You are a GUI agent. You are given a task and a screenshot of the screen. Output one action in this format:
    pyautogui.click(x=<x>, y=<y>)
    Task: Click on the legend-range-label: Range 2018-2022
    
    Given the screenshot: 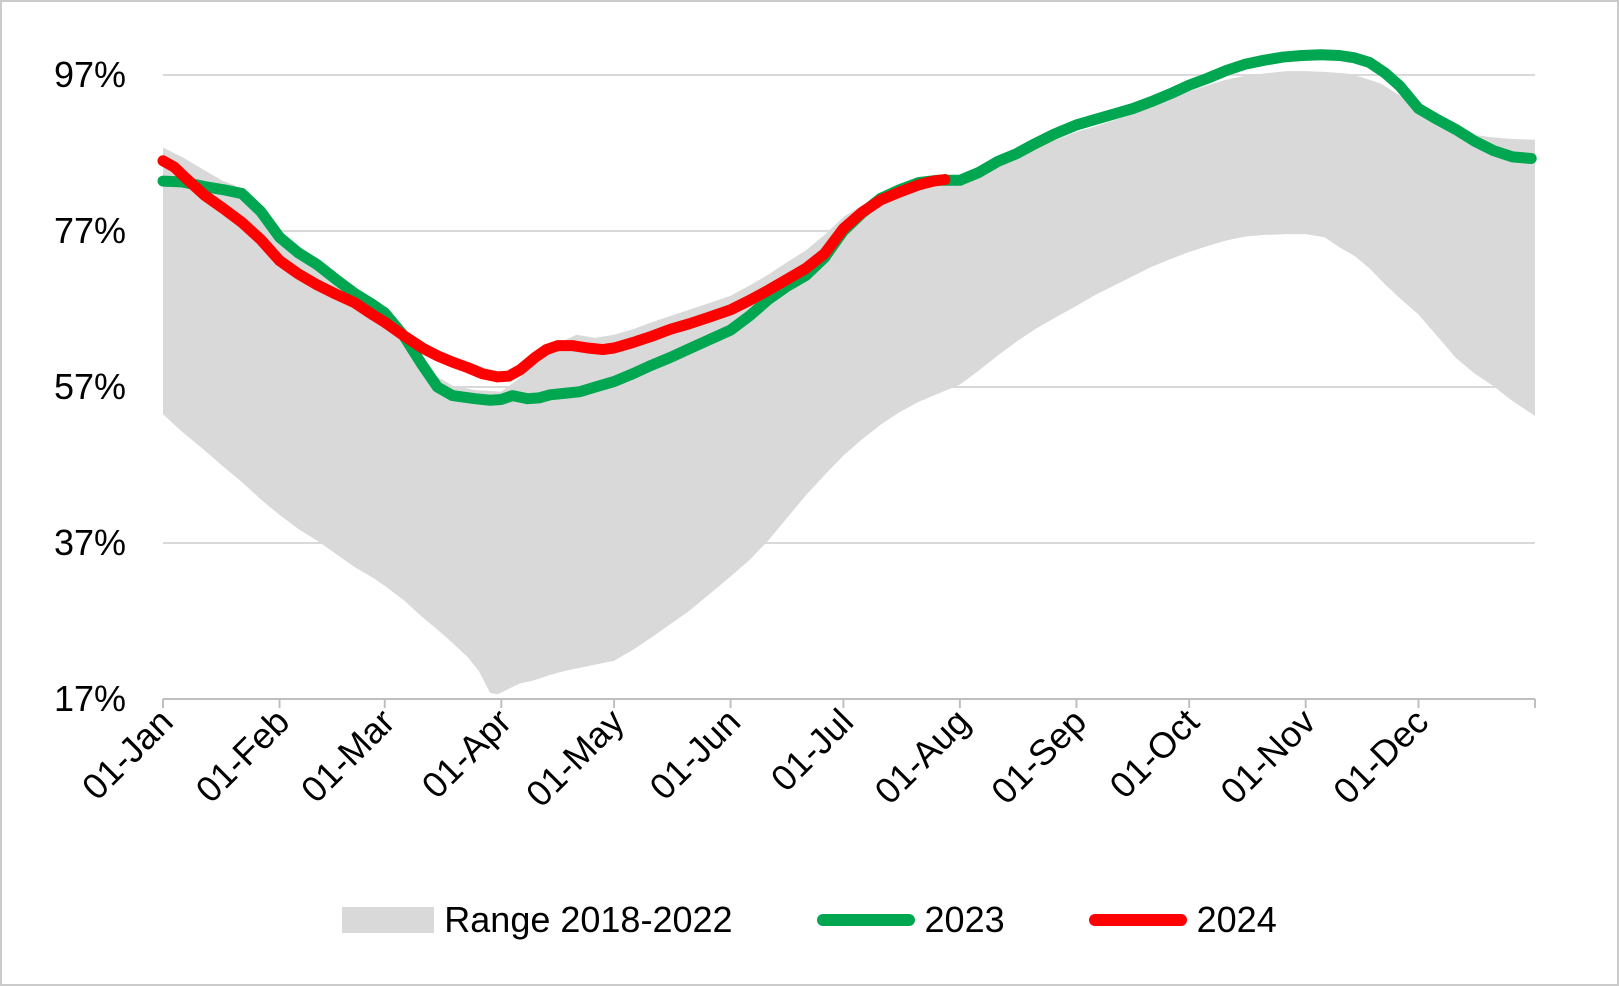 What is the action you would take?
    pyautogui.click(x=588, y=919)
    